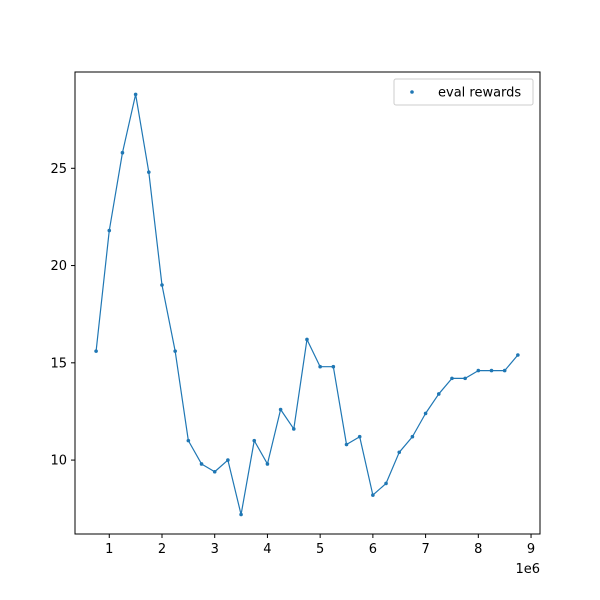 The width and height of the screenshot is (600, 600). Describe the element at coordinates (412, 92) in the screenshot. I see `legend-marker` at that location.